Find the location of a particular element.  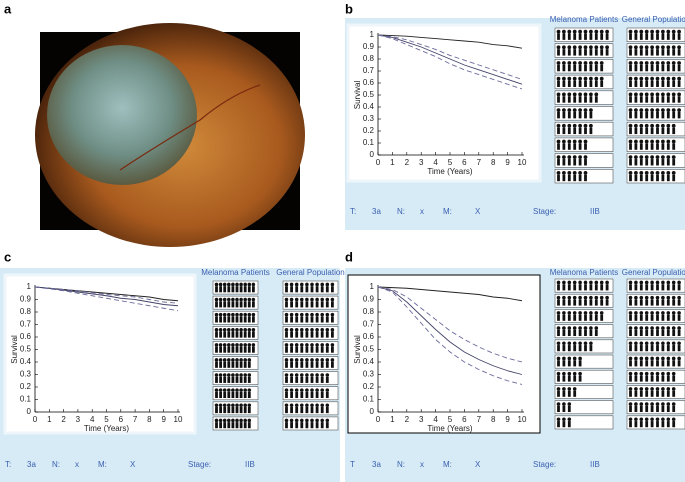

staging-text: x is located at coordinates (422, 211).